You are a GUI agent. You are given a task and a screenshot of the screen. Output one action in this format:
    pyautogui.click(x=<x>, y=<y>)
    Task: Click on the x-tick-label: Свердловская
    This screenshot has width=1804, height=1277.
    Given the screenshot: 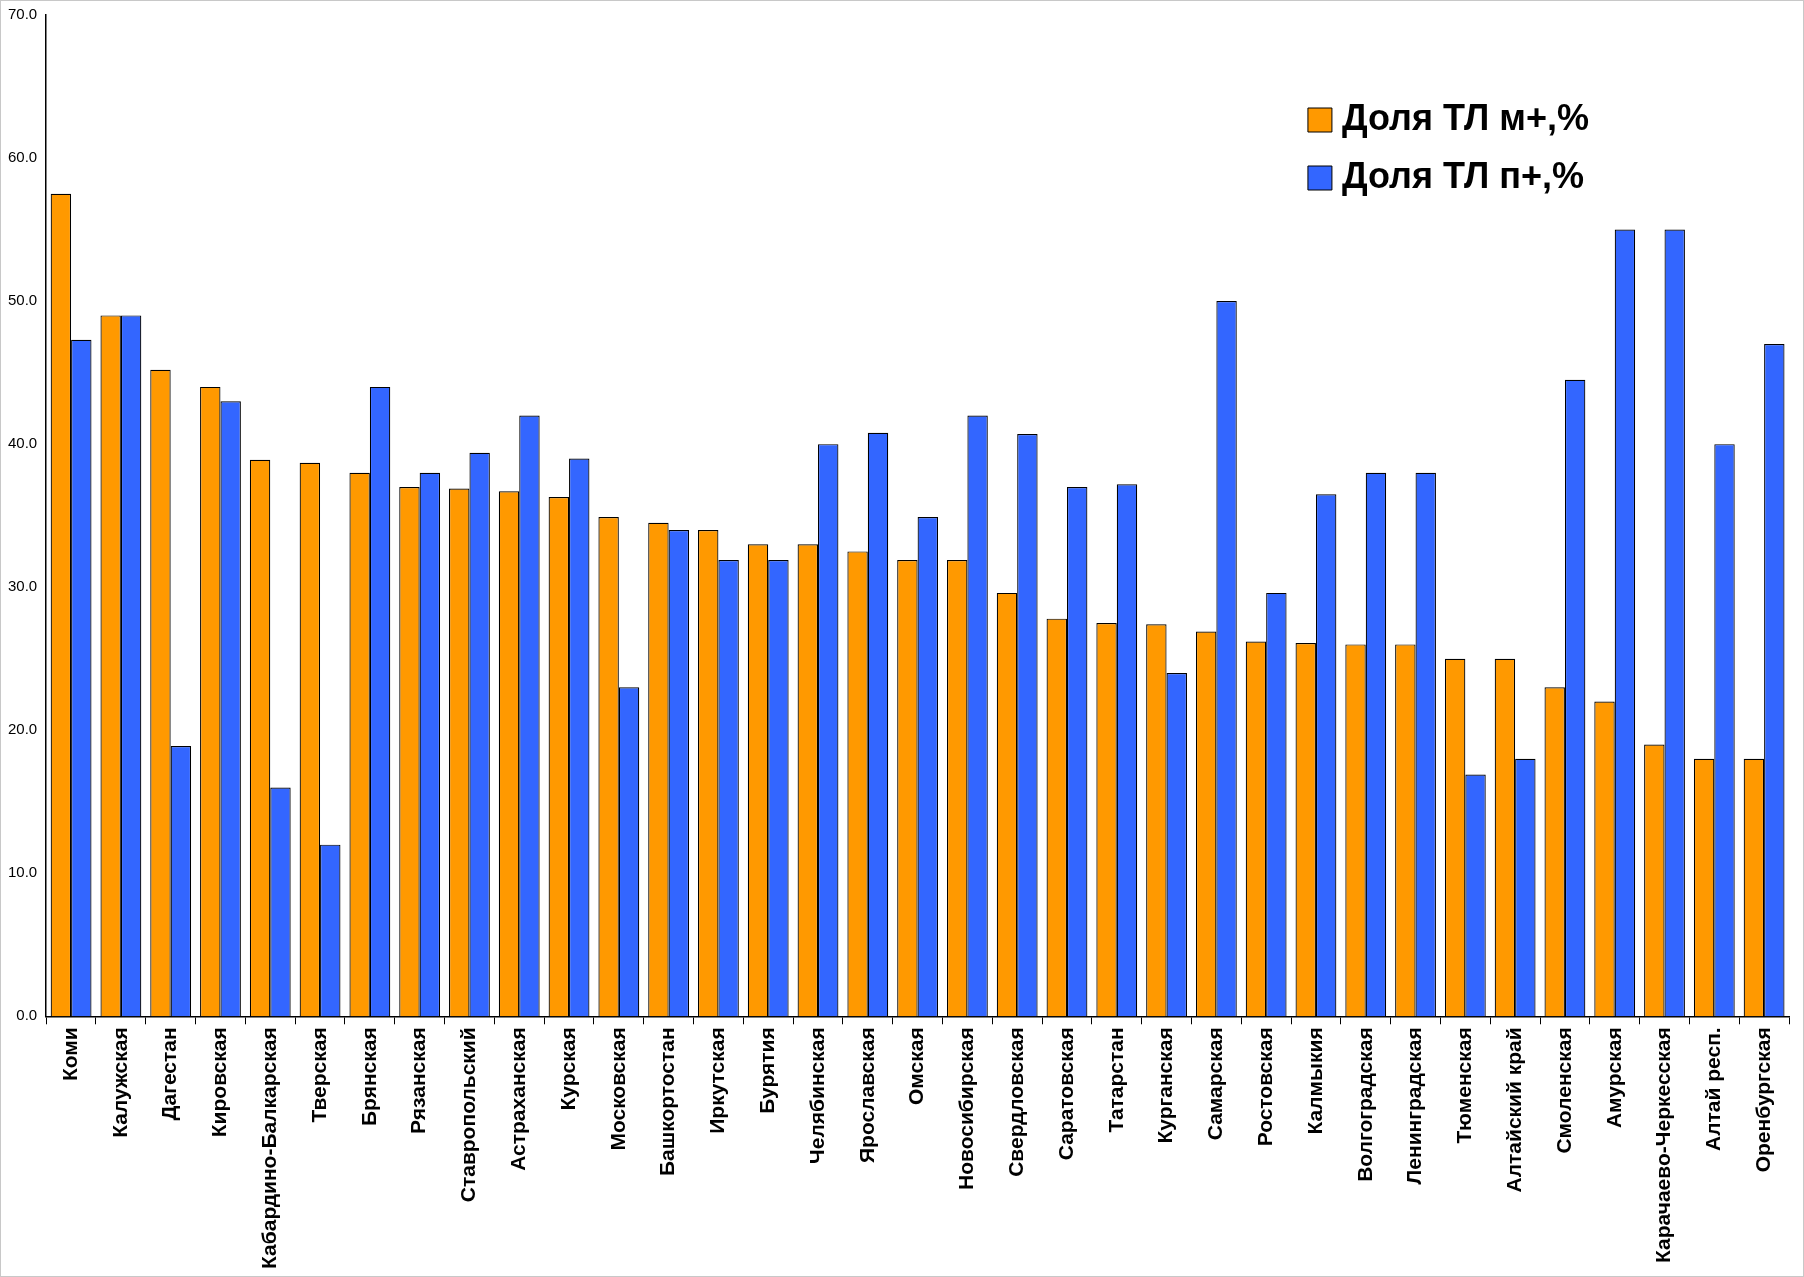 What is the action you would take?
    pyautogui.click(x=1015, y=1102)
    